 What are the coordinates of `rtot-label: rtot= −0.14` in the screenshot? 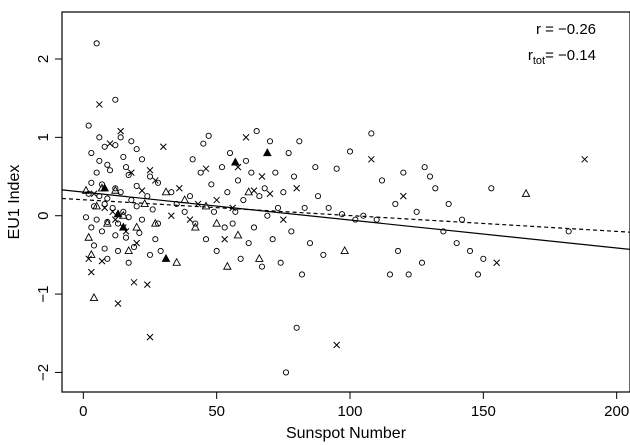 It's located at (562, 57).